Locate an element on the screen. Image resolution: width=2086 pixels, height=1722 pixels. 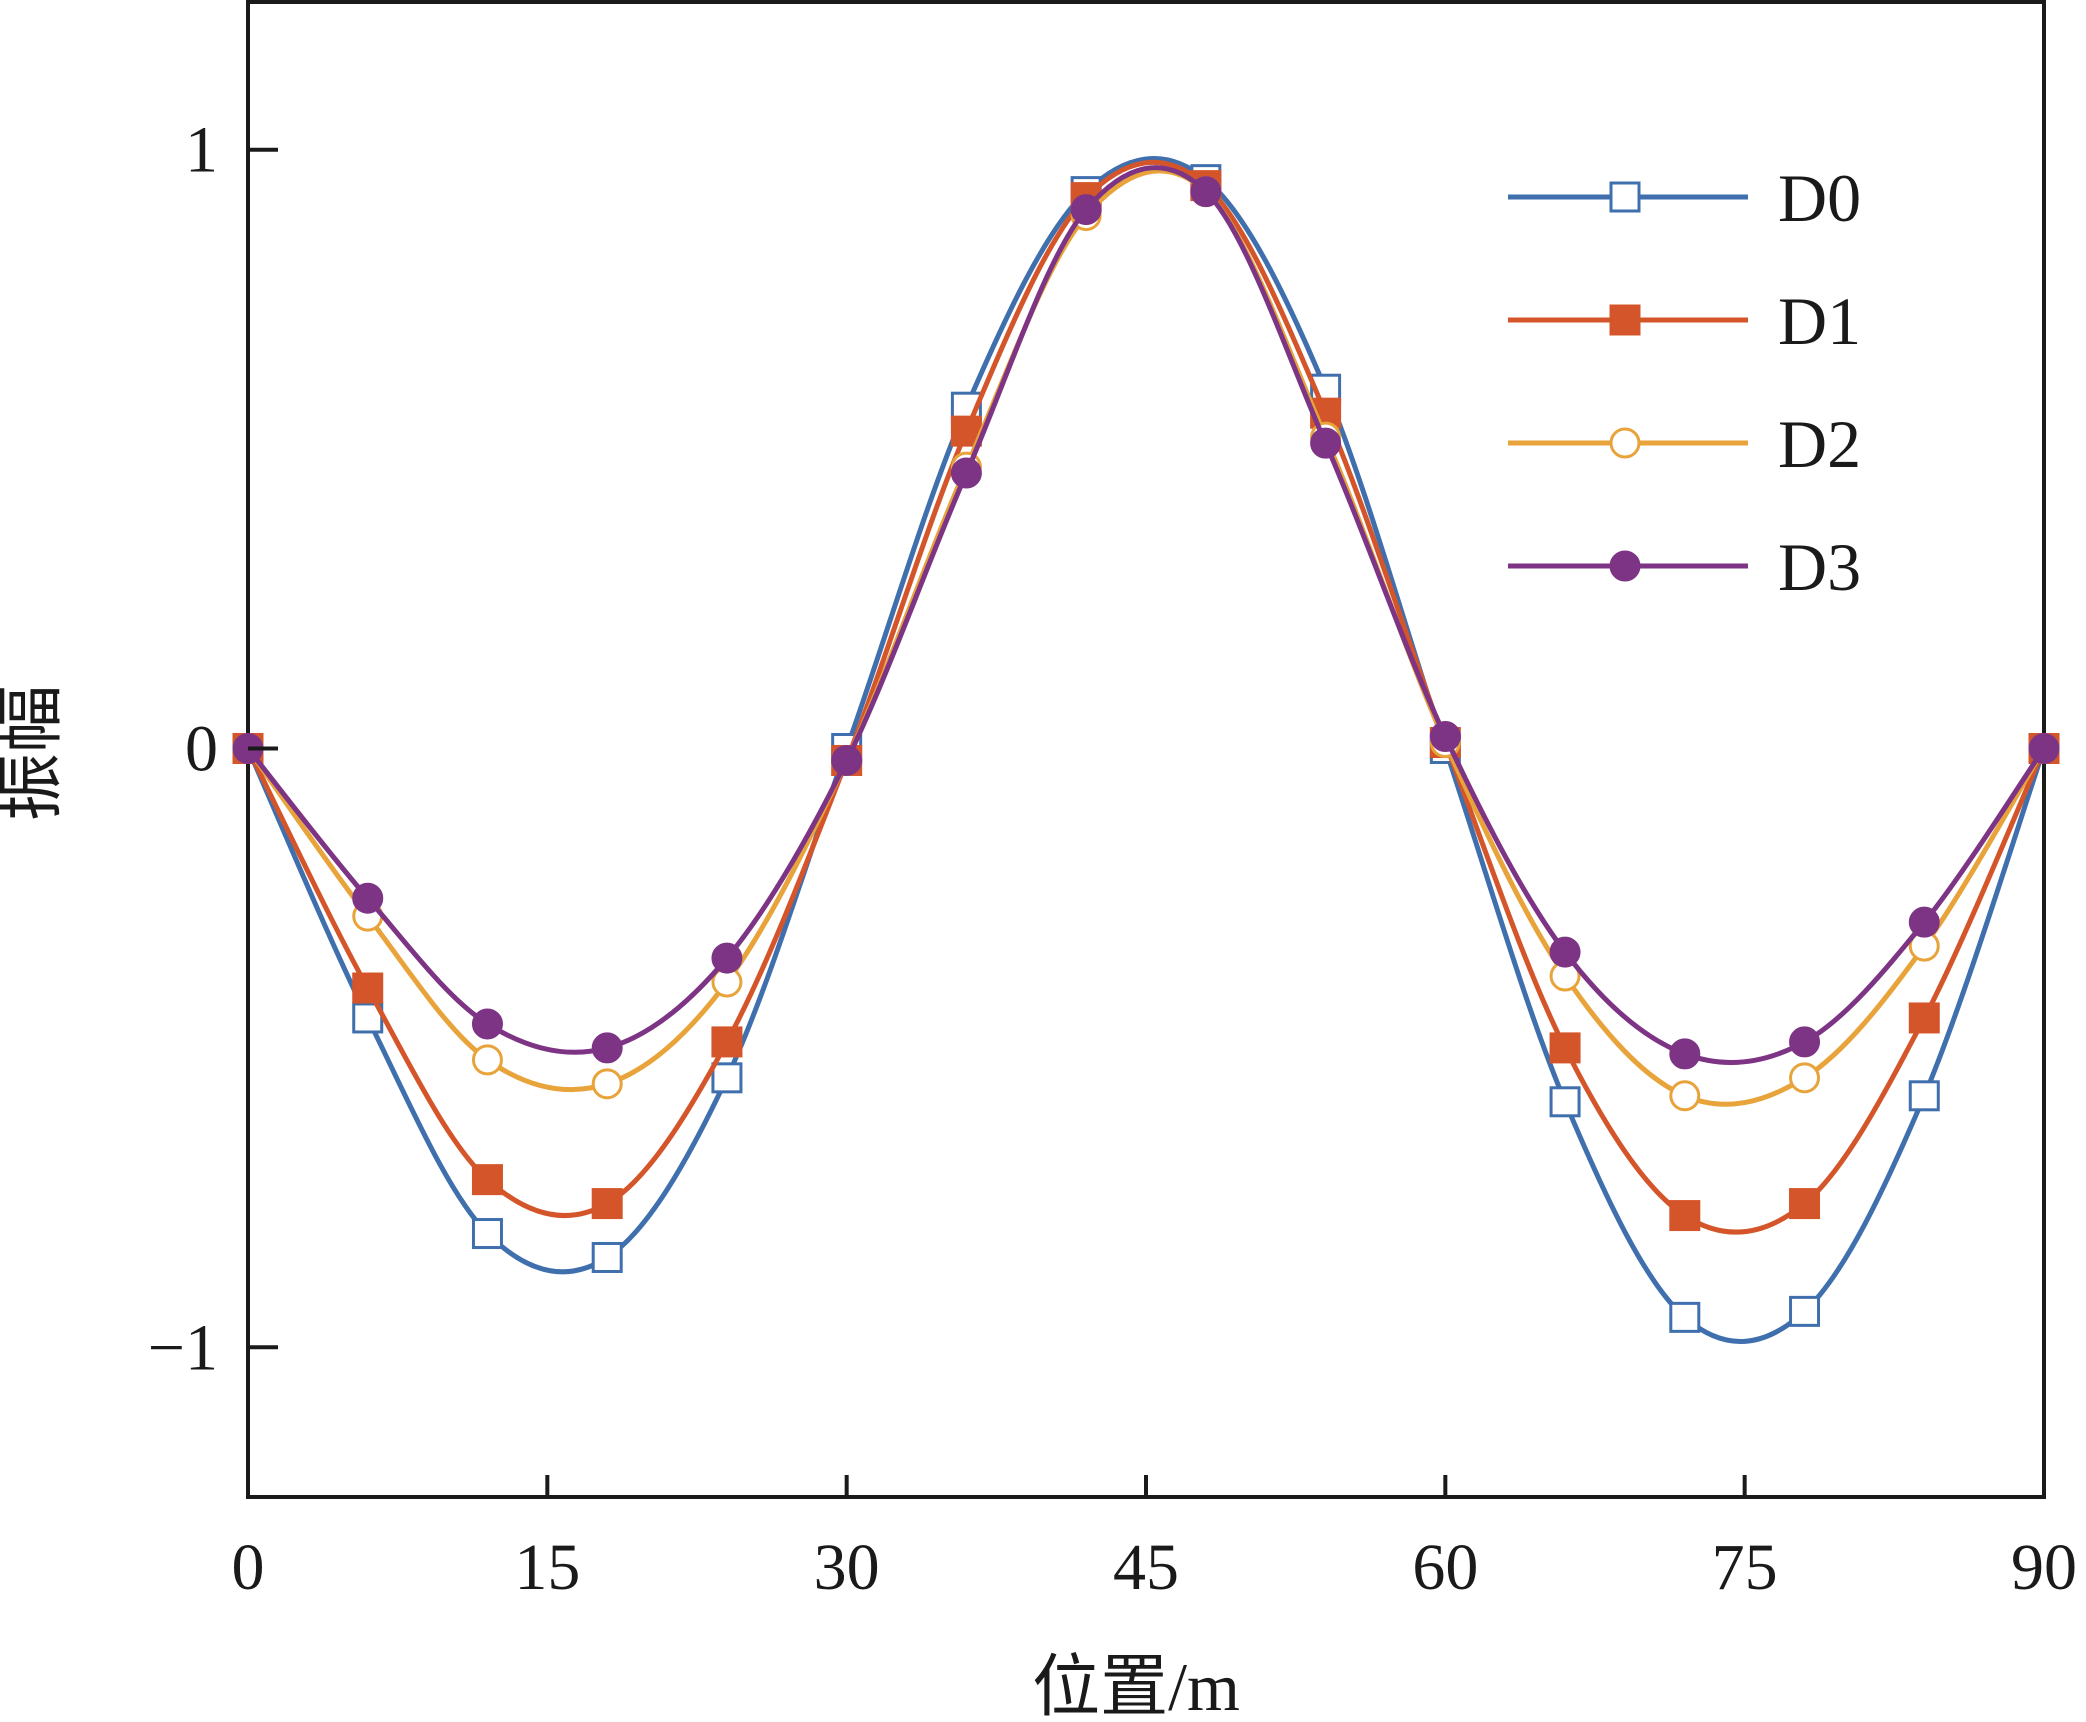
legend: D0 D1 D2 D3 is located at coordinates (1684, 382).